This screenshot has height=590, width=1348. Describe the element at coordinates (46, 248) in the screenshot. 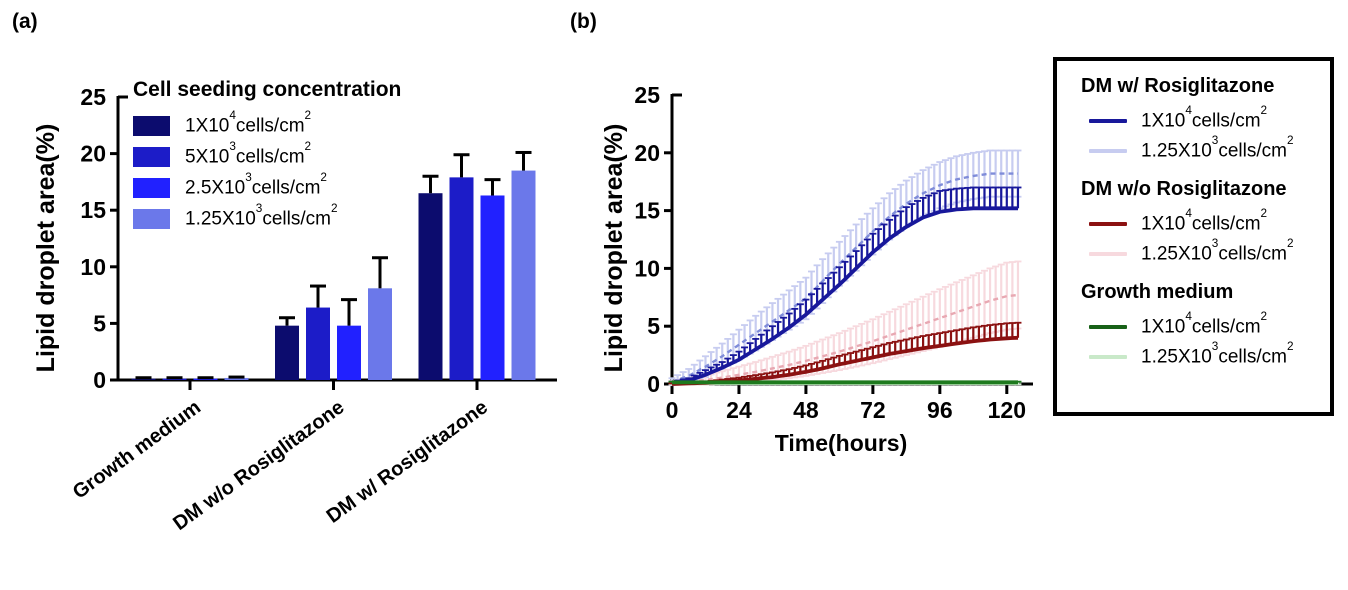

I see `panel-a-y-axis-title: Lipid droplet area(%)` at that location.